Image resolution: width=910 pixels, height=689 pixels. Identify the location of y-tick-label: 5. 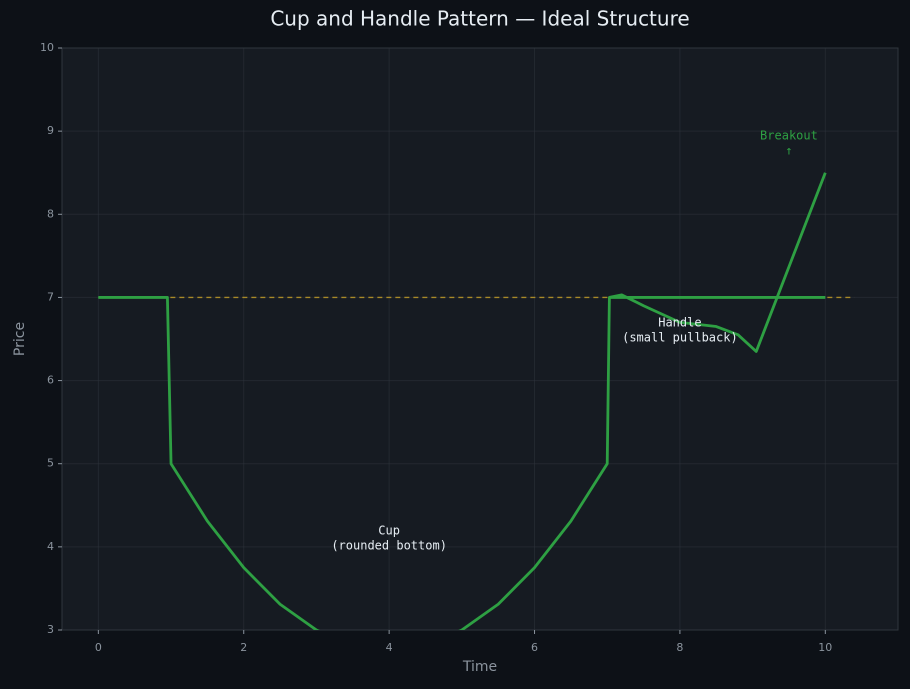
(50, 463).